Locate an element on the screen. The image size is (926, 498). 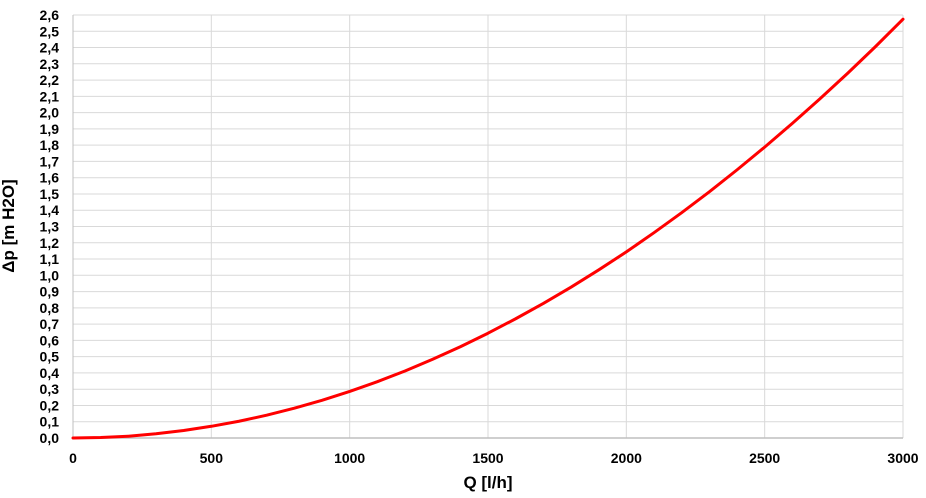
y-tick-label: 1,0 is located at coordinates (50, 275).